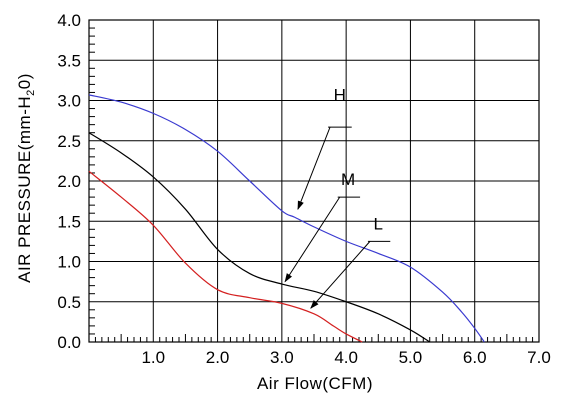 The width and height of the screenshot is (563, 400). What do you see at coordinates (475, 357) in the screenshot?
I see `x-tick-label: 6.0` at bounding box center [475, 357].